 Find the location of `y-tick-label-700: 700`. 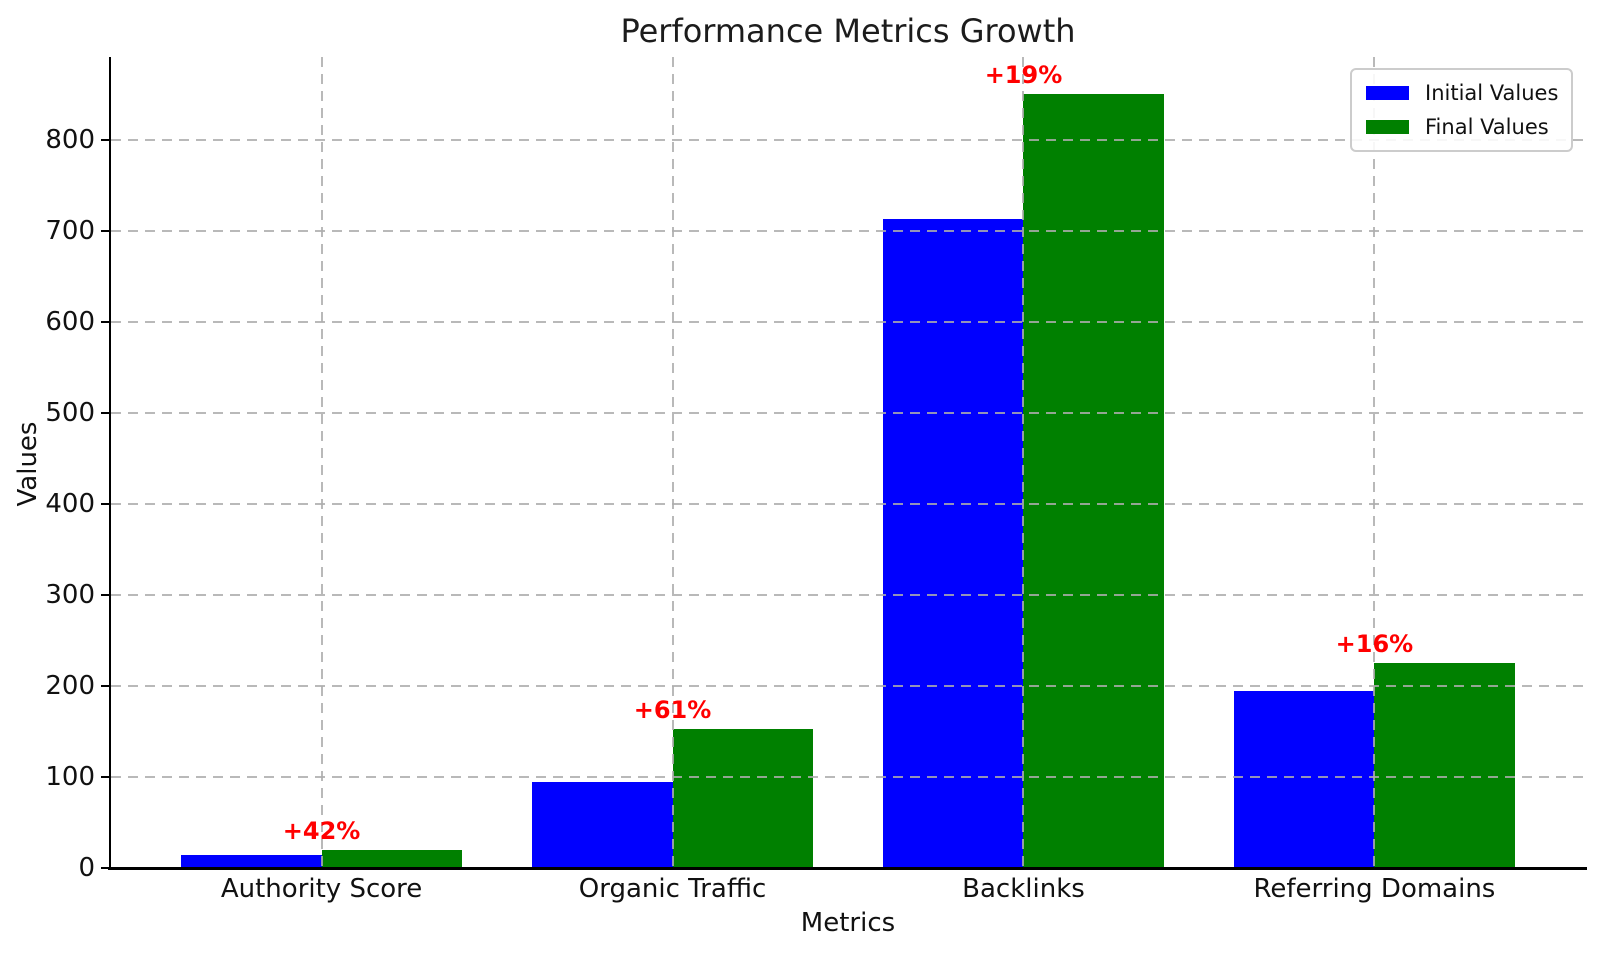

y-tick-label-700: 700 is located at coordinates (70, 230).